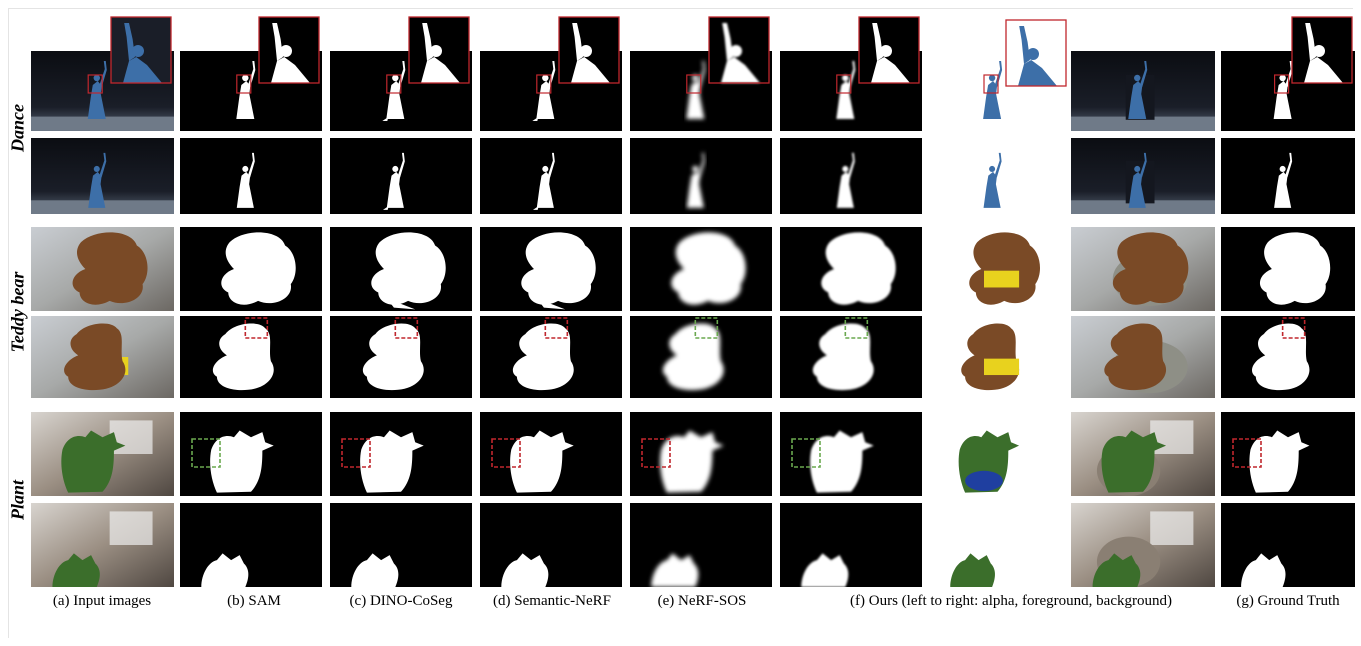  I want to click on tile-plant-input, so click(102, 545).